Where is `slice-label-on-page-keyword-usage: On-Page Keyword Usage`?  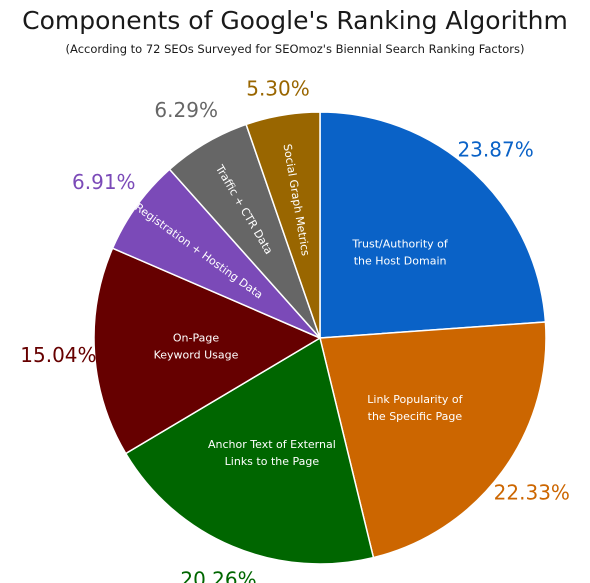 slice-label-on-page-keyword-usage: On-Page Keyword Usage is located at coordinates (196, 347).